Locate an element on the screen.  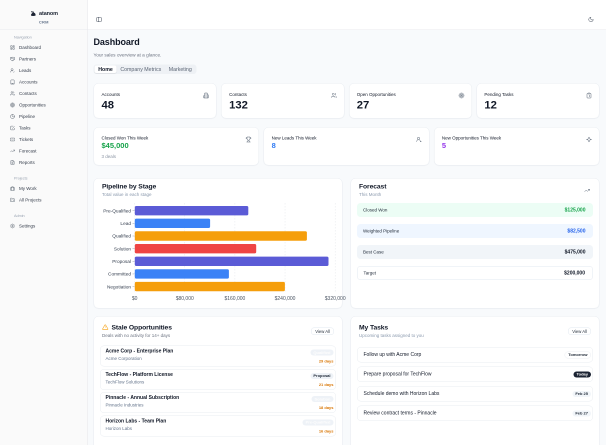
svg-text: $240,000 is located at coordinates (285, 299).